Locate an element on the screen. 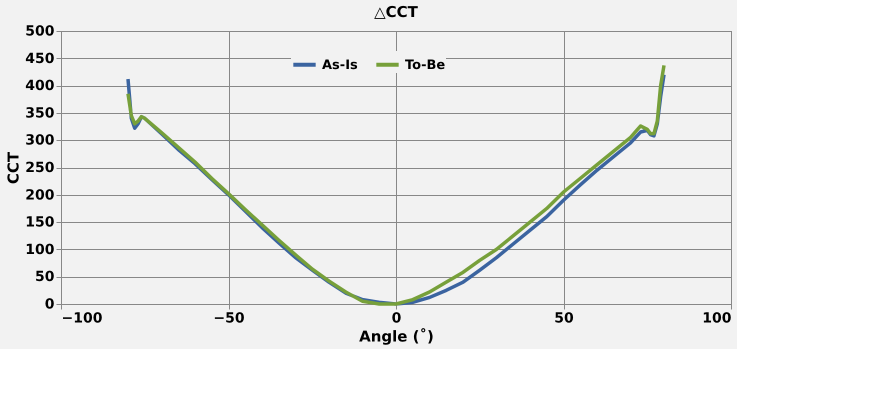 This screenshot has height=410, width=875. legend-label: As-Is is located at coordinates (340, 65).